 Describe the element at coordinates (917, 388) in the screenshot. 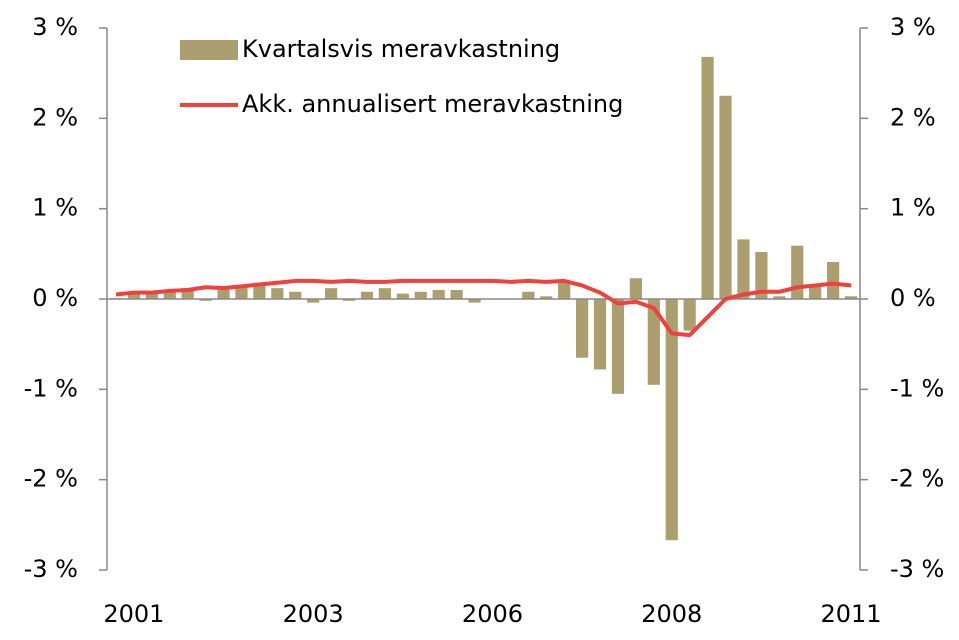

I see `y2-tick-label: -1 %` at that location.